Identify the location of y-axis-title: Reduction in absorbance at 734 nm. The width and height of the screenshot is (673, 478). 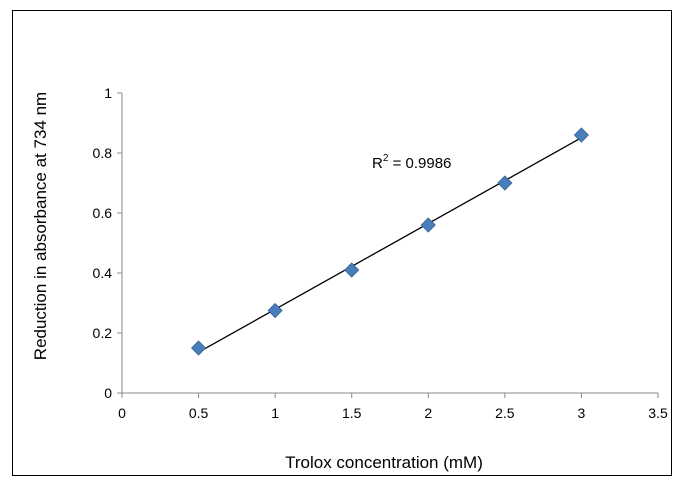
(40, 226).